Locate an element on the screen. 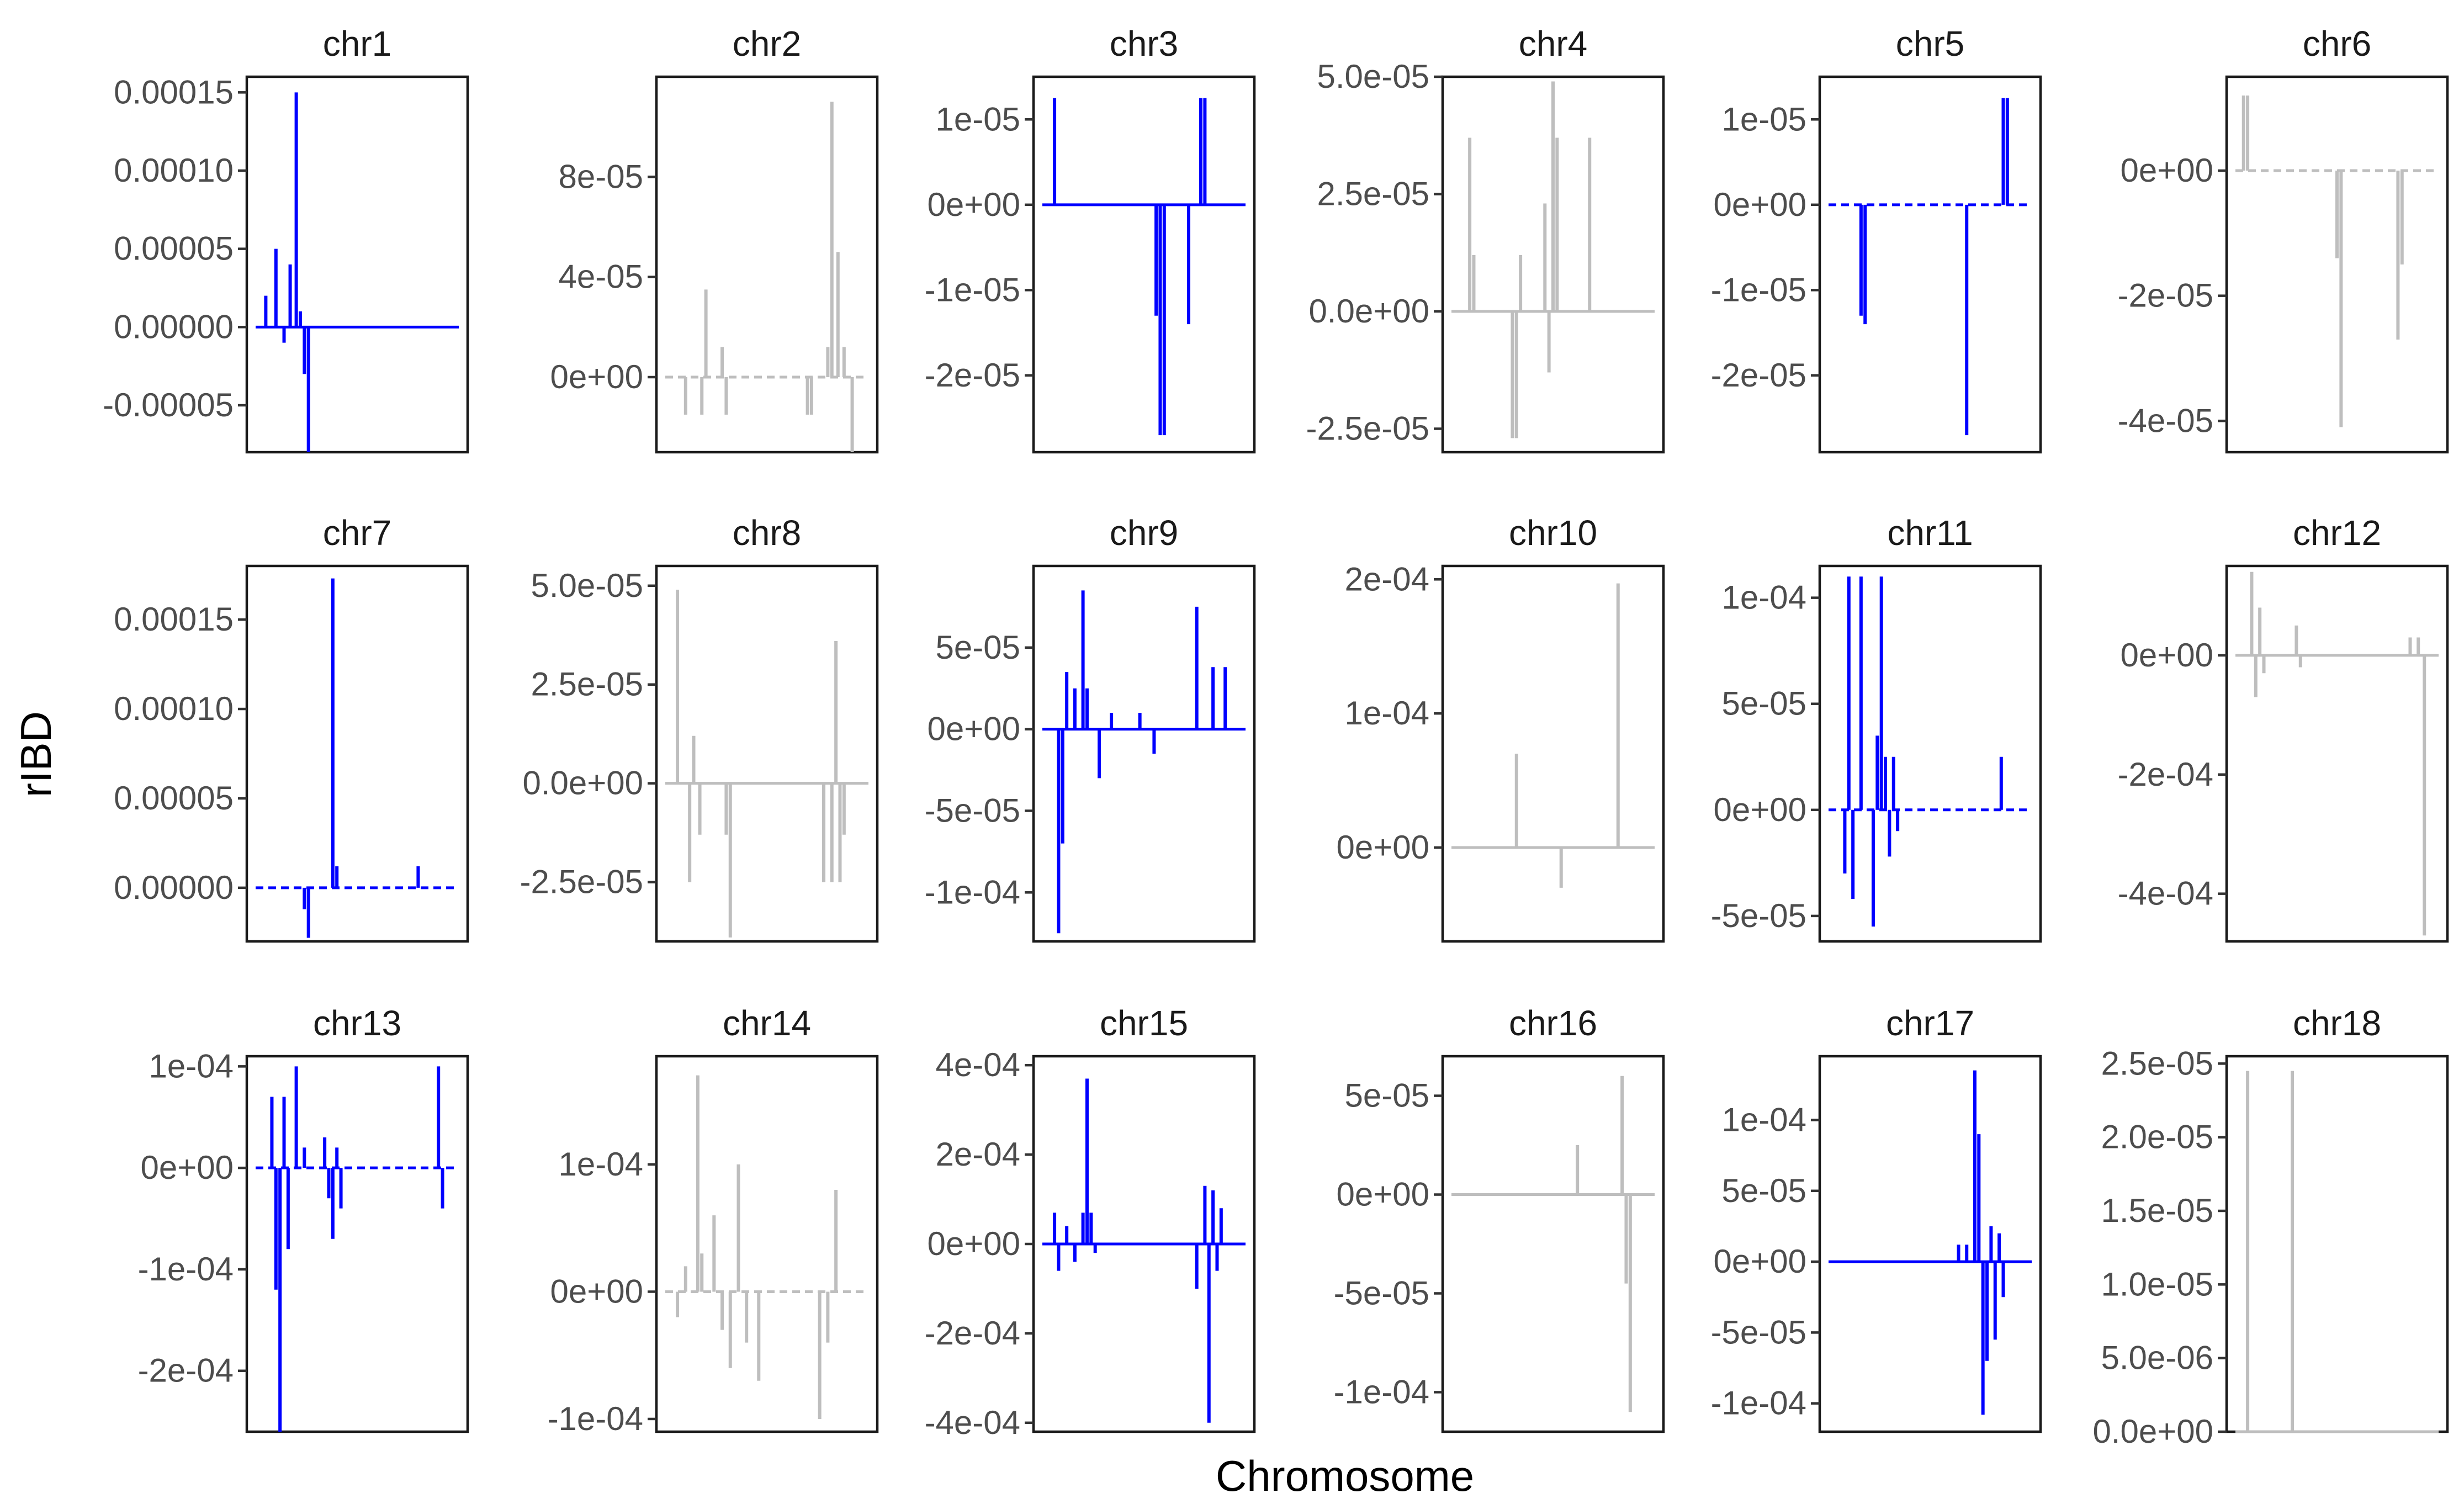 This screenshot has height=1509, width=2464. facet-panel: chr4 -2.5e-05 0.0e+00 2.5e-05 5.0e-05 is located at coordinates (1485, 239).